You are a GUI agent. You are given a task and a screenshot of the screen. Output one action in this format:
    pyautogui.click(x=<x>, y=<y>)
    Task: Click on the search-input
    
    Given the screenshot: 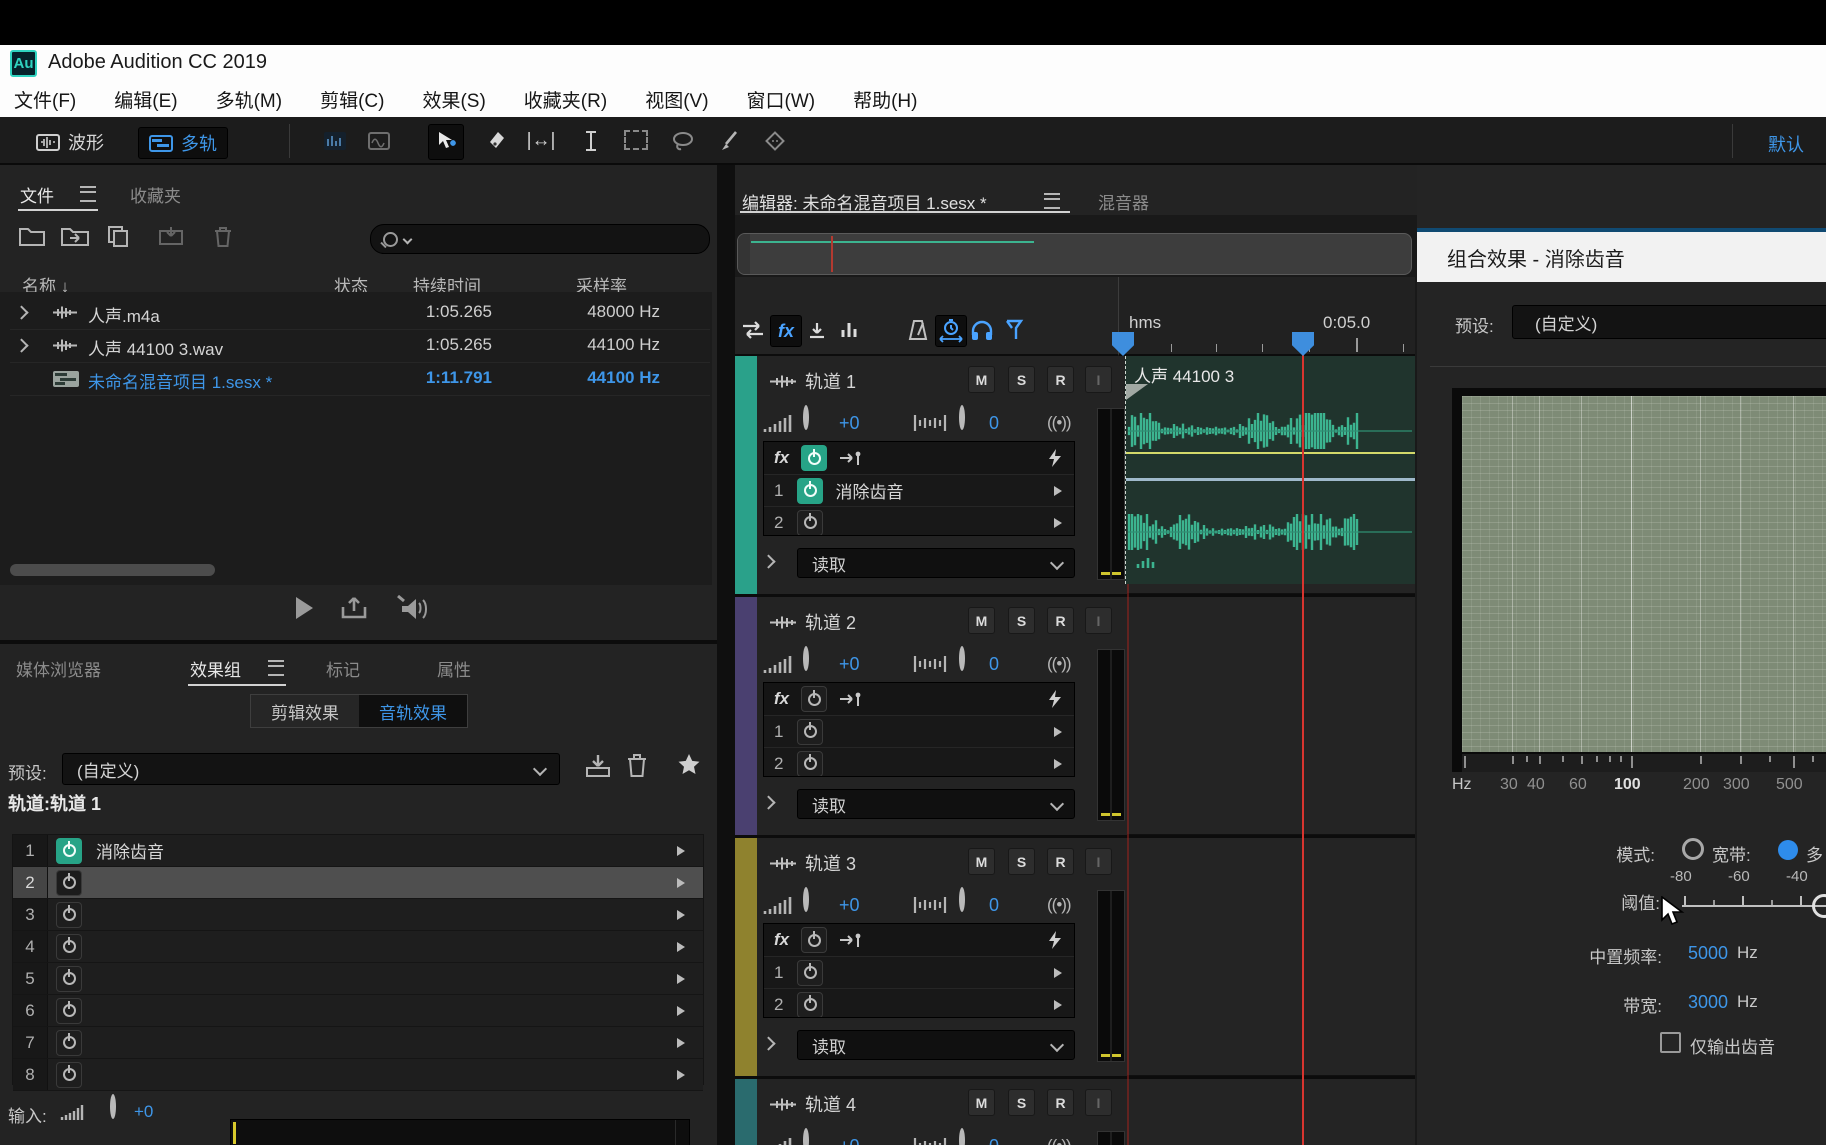 What is the action you would take?
    pyautogui.click(x=540, y=239)
    